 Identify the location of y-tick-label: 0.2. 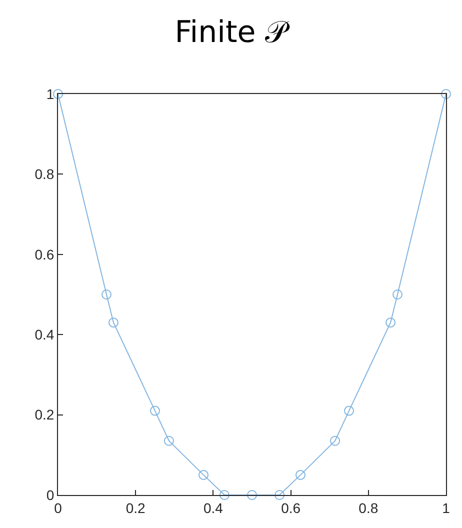
(44, 414).